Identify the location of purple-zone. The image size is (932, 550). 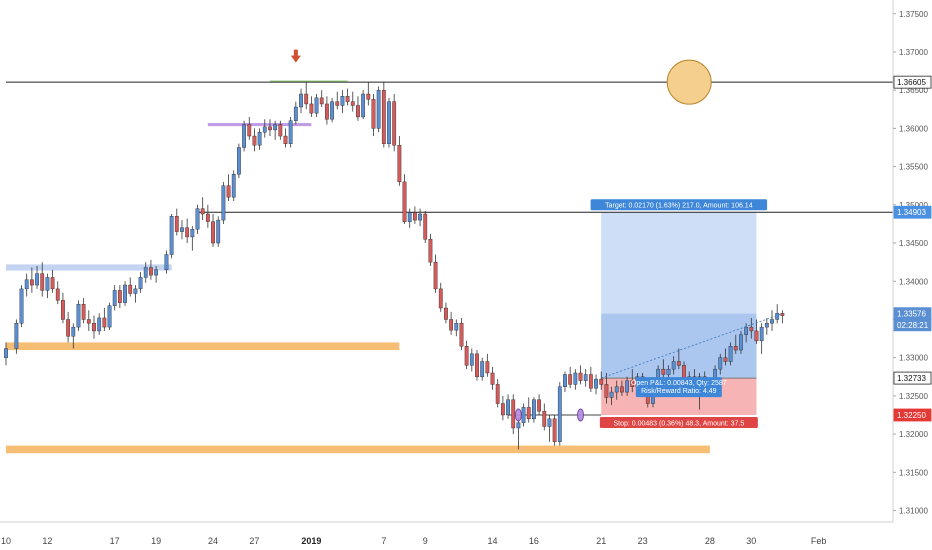
(259, 125).